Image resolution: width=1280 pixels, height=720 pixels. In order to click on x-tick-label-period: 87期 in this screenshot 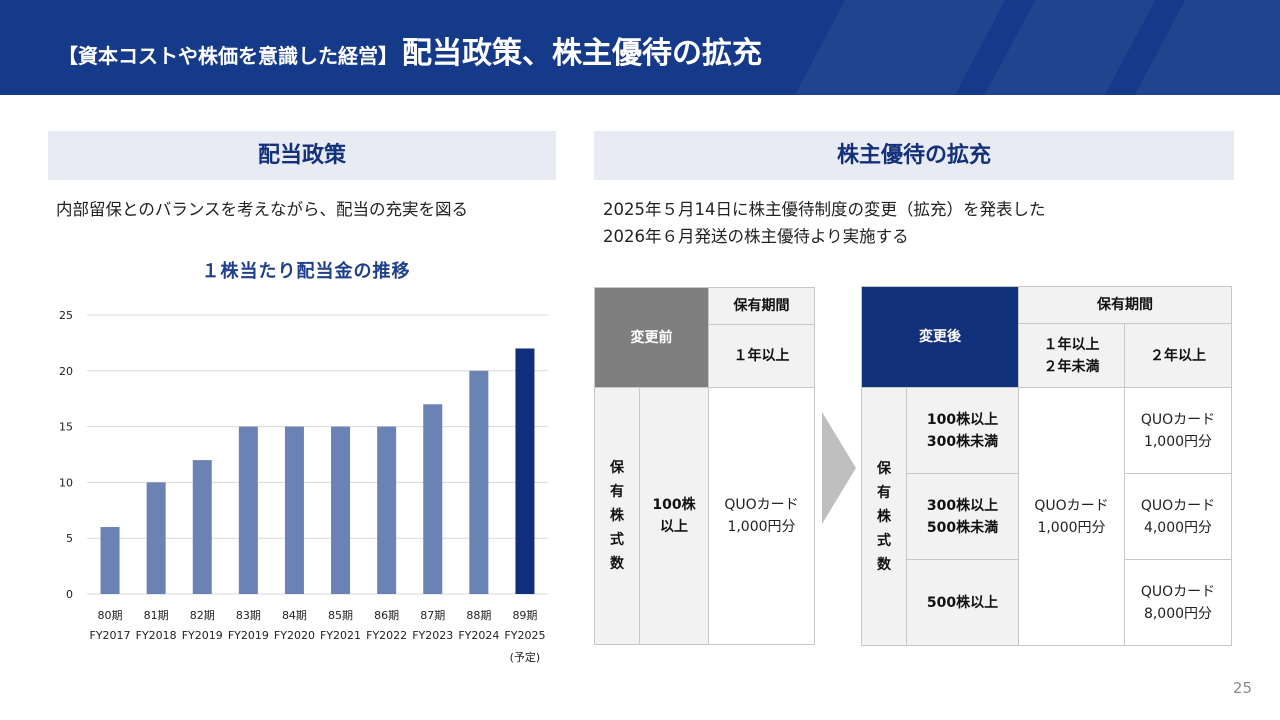, I will do `click(432, 615)`.